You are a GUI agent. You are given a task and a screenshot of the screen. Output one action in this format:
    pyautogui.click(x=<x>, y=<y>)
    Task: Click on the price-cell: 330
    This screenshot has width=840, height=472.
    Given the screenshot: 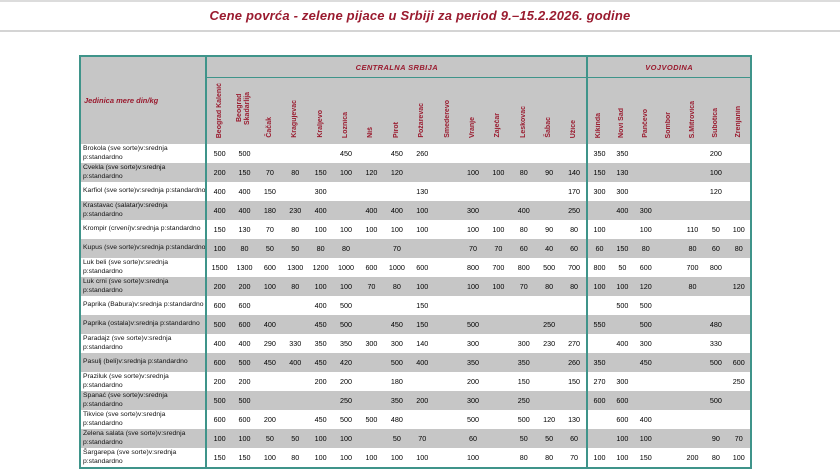 What is the action you would take?
    pyautogui.click(x=295, y=343)
    